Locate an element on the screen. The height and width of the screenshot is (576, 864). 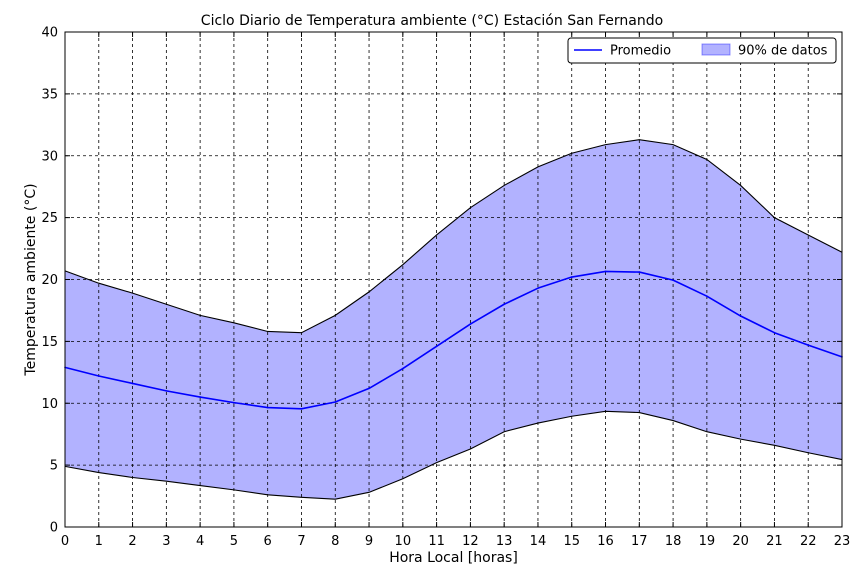
legend-label-band: 90% de datos is located at coordinates (783, 51).